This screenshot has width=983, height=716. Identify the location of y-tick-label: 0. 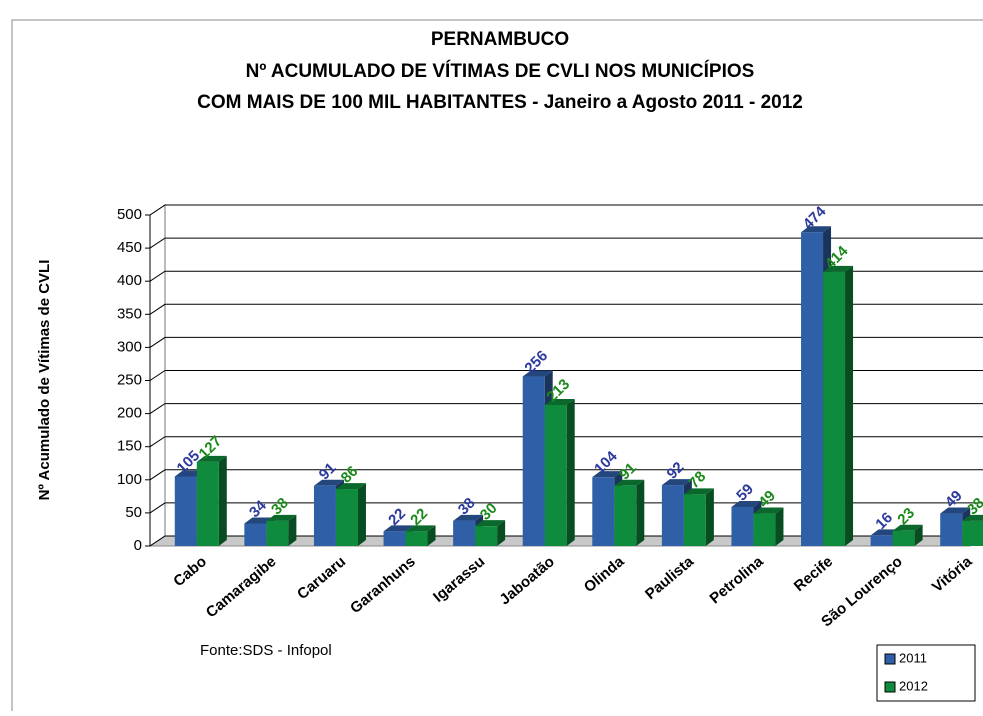
(138, 545).